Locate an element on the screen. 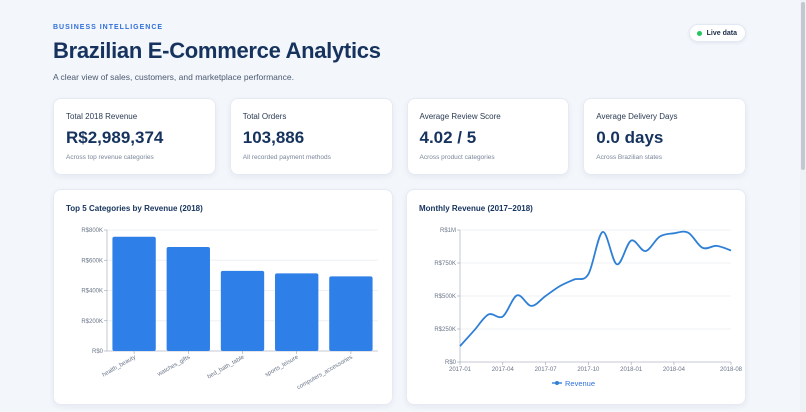 The image size is (806, 412). kpi-value: 0.0 days is located at coordinates (630, 137).